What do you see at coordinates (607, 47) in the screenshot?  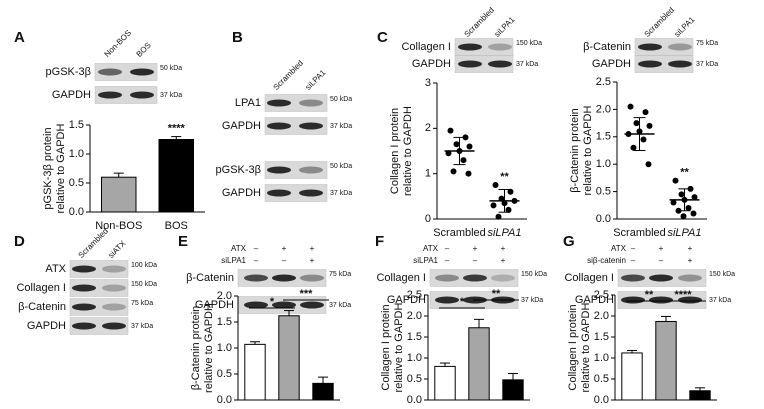 I see `blot-row-label: β-Catenin` at bounding box center [607, 47].